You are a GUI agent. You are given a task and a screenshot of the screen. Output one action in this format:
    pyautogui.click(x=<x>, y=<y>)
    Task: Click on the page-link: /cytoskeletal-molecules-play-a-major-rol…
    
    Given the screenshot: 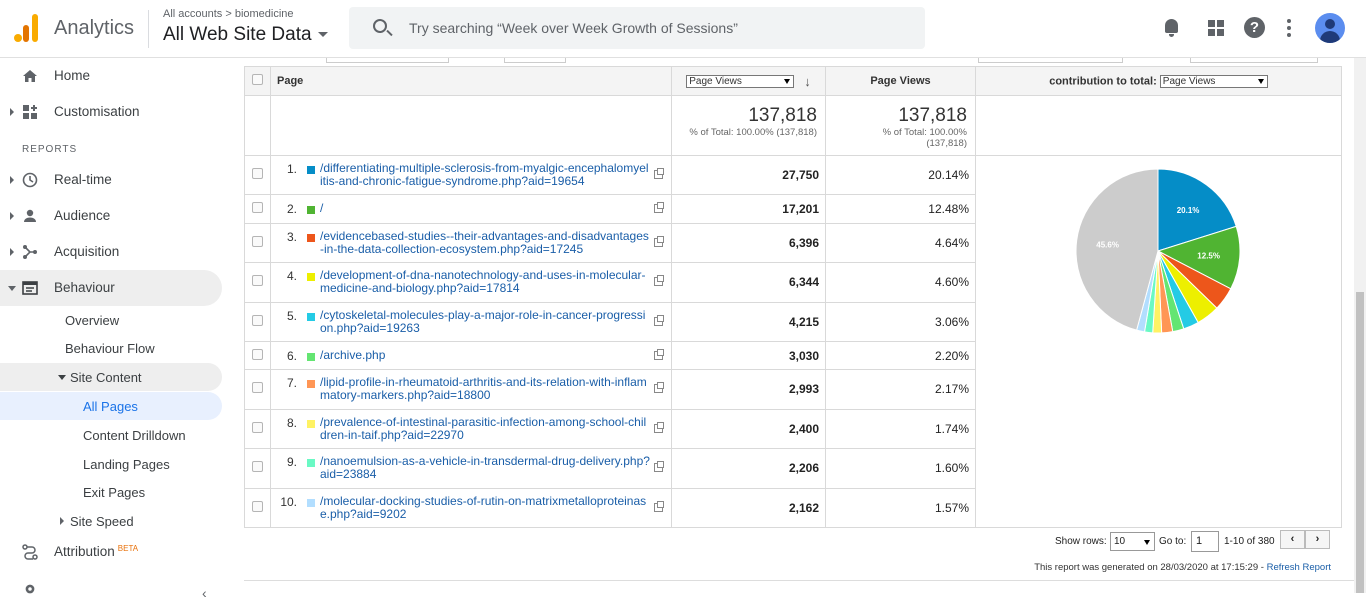 What is the action you would take?
    pyautogui.click(x=483, y=321)
    